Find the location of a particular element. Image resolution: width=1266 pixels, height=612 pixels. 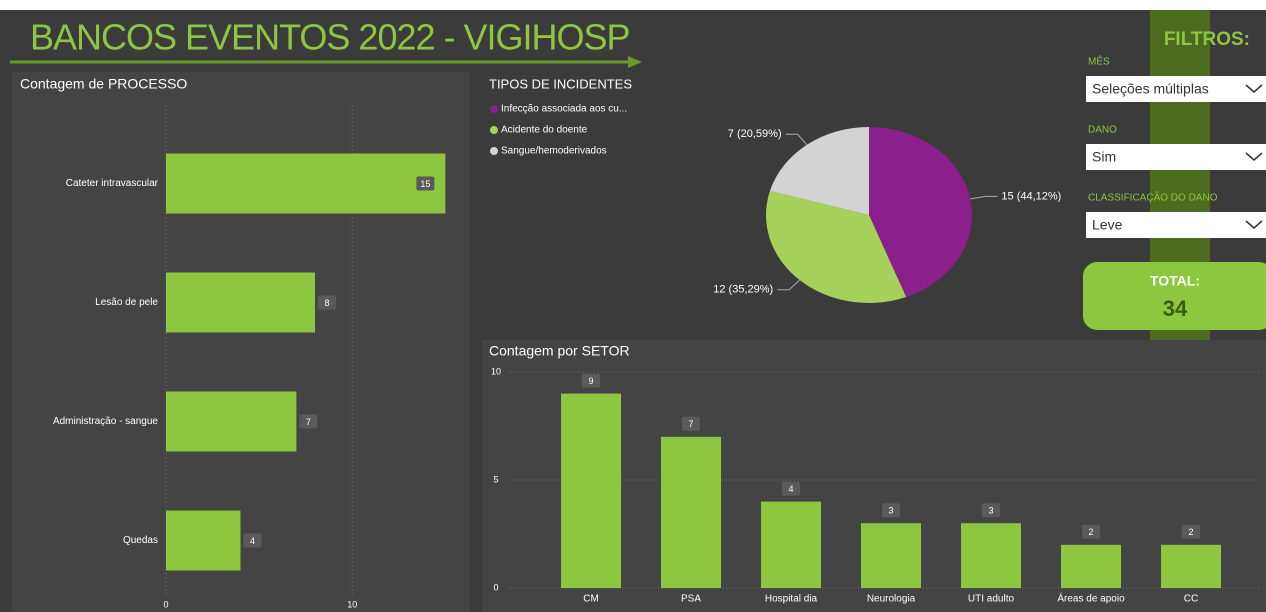

title-arrow is located at coordinates (635, 62).